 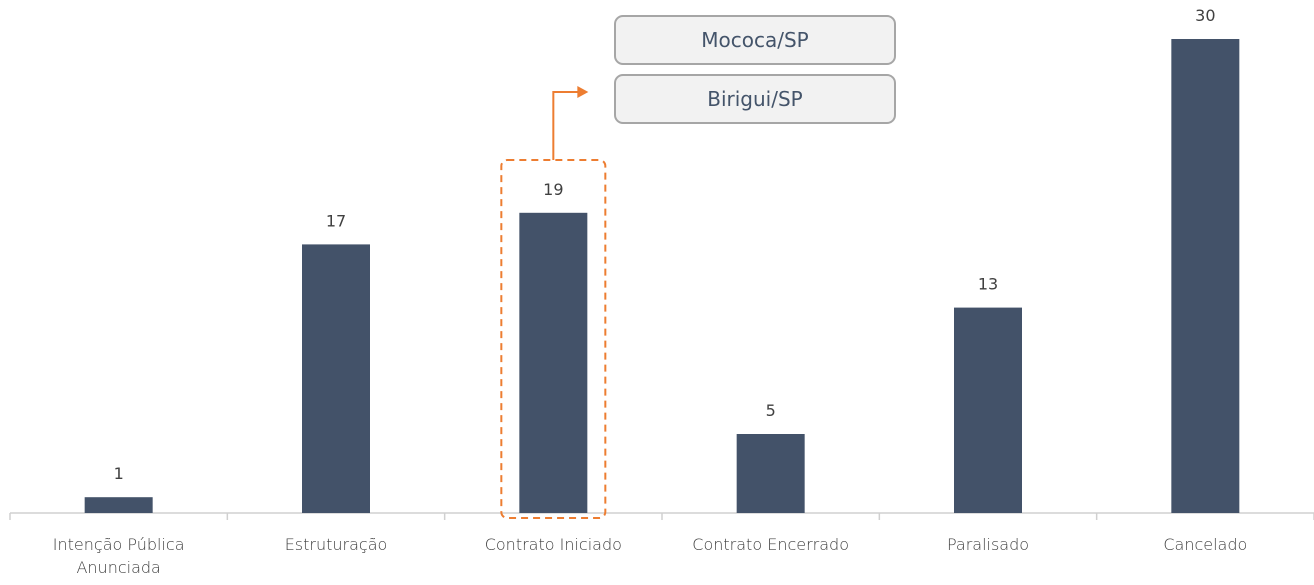 I want to click on arrow-head, so click(x=583, y=92).